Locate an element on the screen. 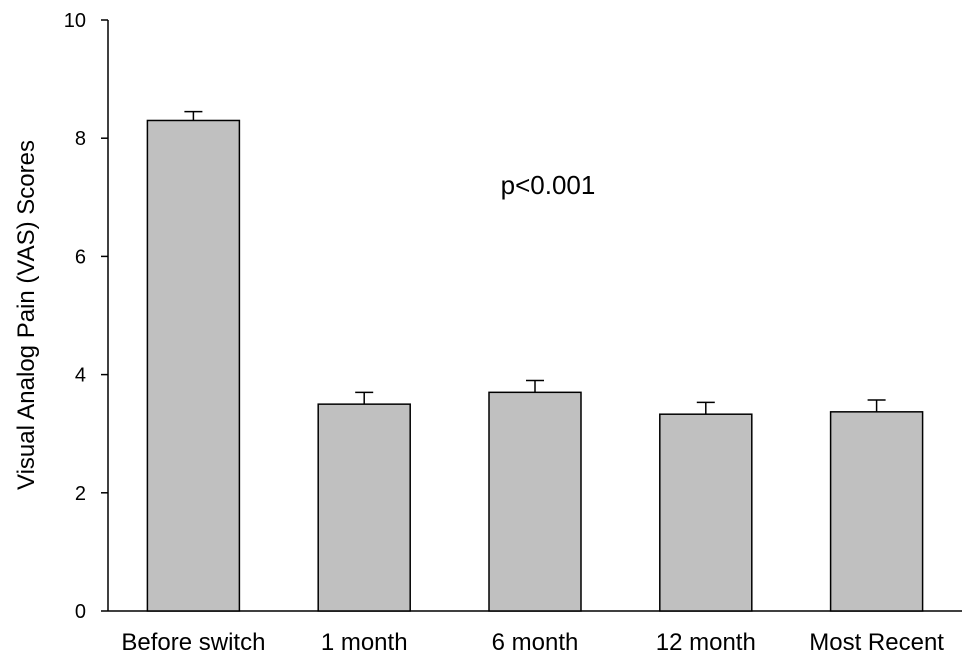  p-value-annotation: p<0.001 is located at coordinates (548, 185).